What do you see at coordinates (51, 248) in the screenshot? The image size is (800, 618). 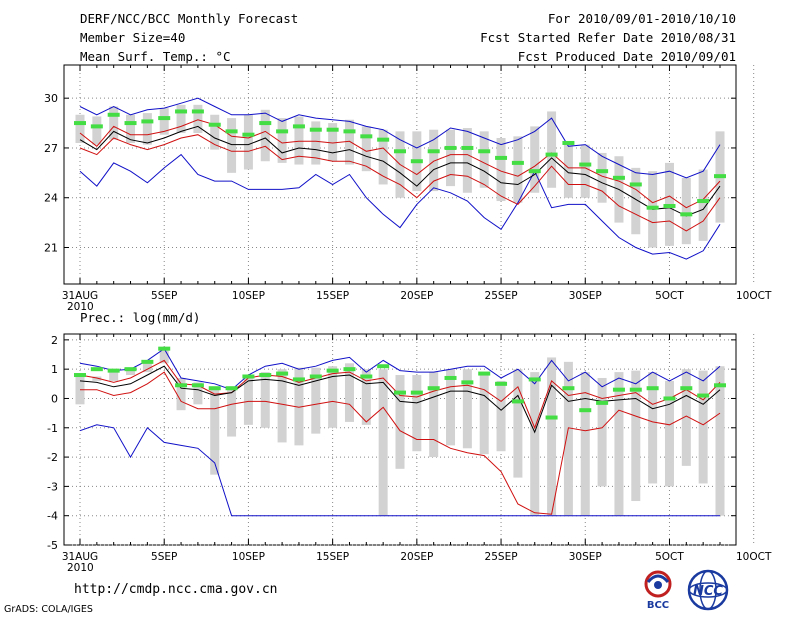 I see `y-tick-label: 21` at bounding box center [51, 248].